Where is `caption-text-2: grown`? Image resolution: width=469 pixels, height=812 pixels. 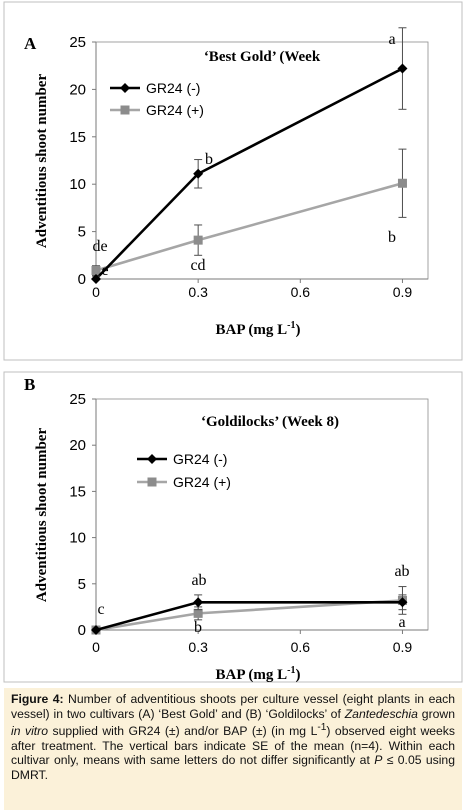
caption-text-2: grown is located at coordinates (436, 713).